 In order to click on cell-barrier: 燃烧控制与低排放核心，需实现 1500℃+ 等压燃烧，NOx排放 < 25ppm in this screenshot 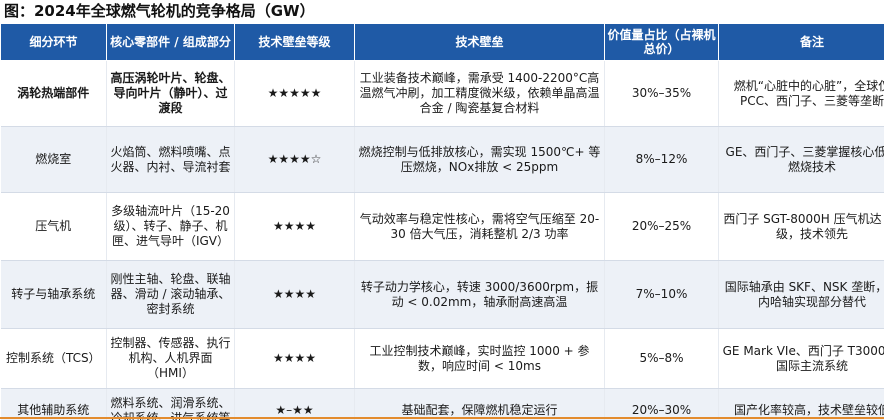, I will do `click(479, 159)`.